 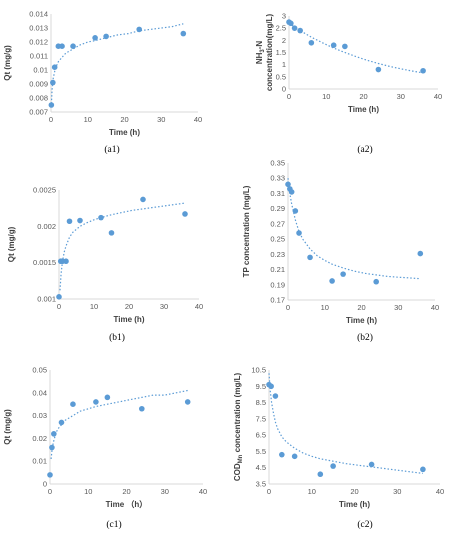 I want to click on panel-label: (a1), so click(x=111, y=149).